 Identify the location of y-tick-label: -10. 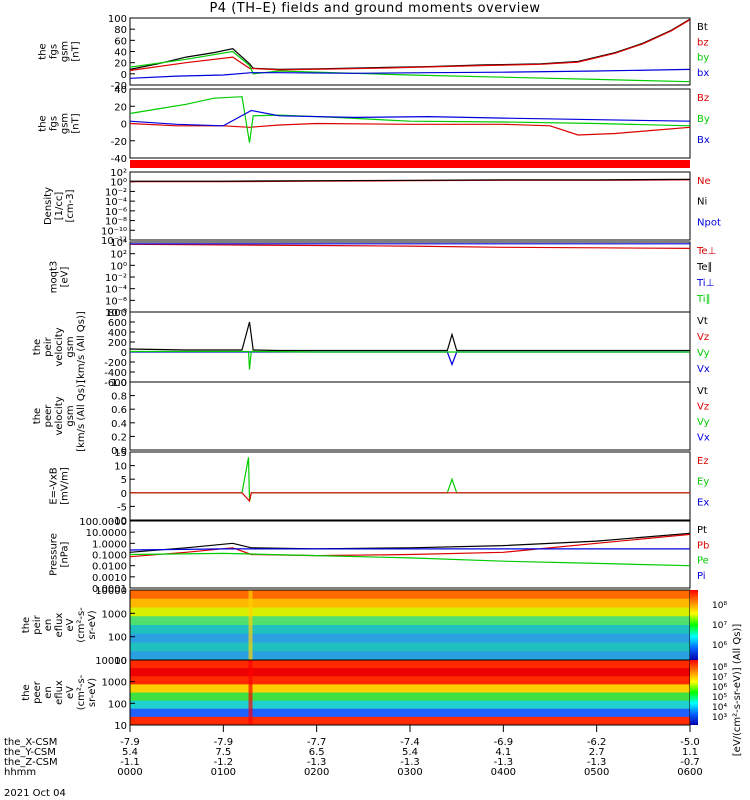
(119, 521).